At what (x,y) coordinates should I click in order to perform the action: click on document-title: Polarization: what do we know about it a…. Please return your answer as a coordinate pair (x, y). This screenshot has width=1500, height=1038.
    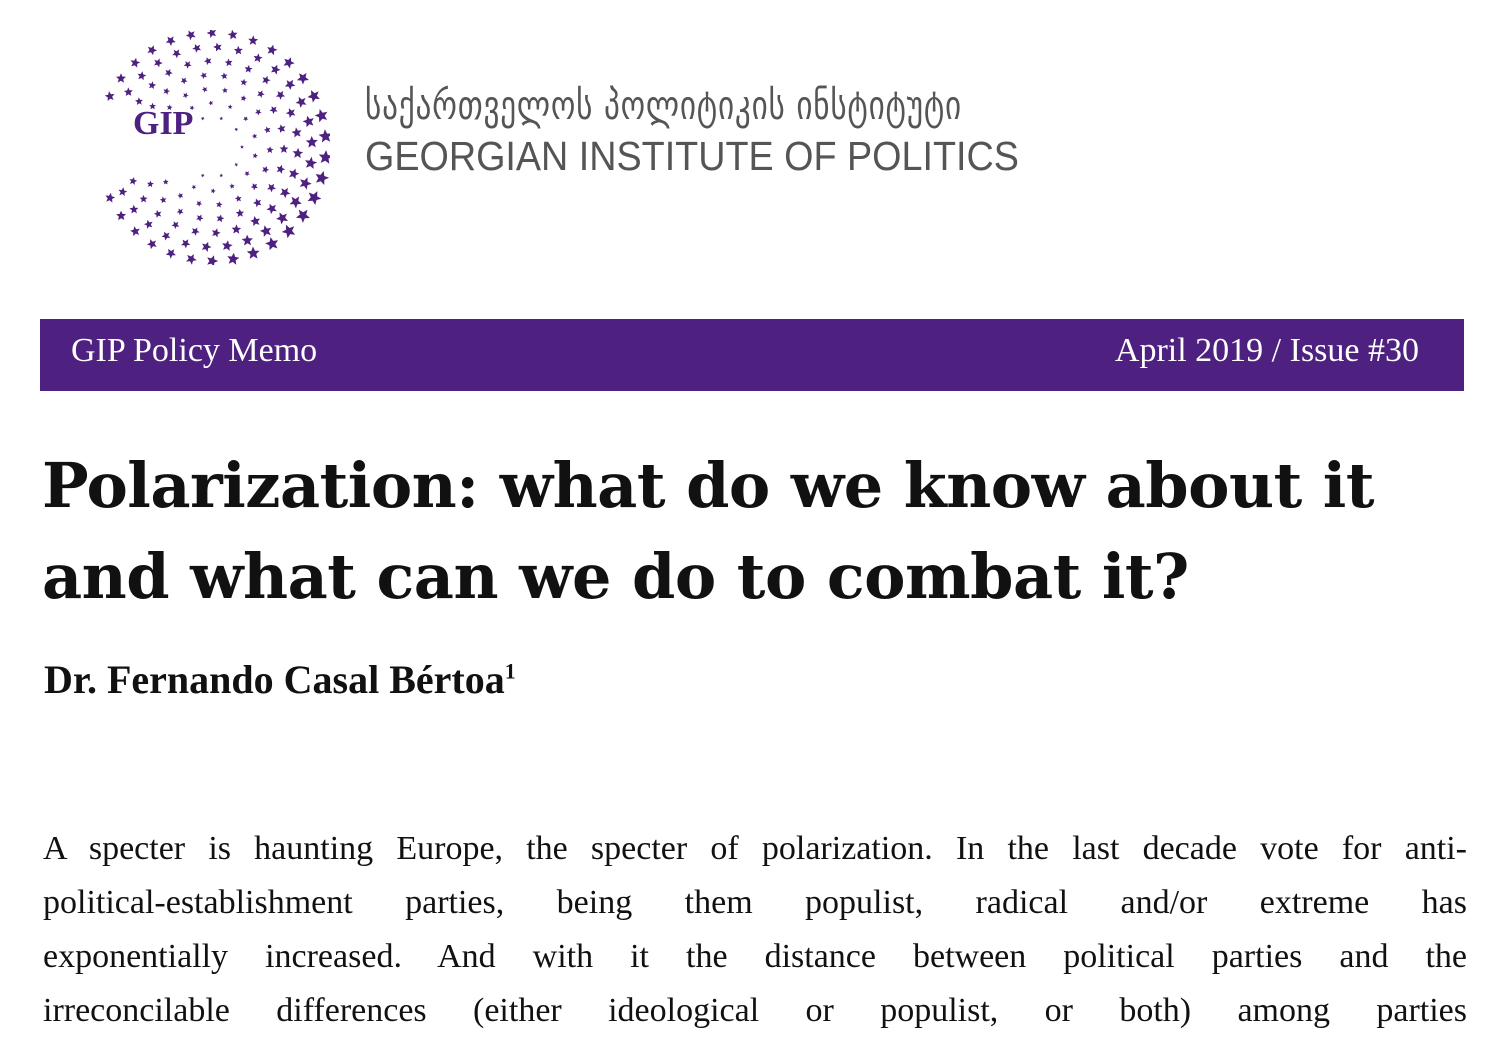
    Looking at the image, I should click on (708, 531).